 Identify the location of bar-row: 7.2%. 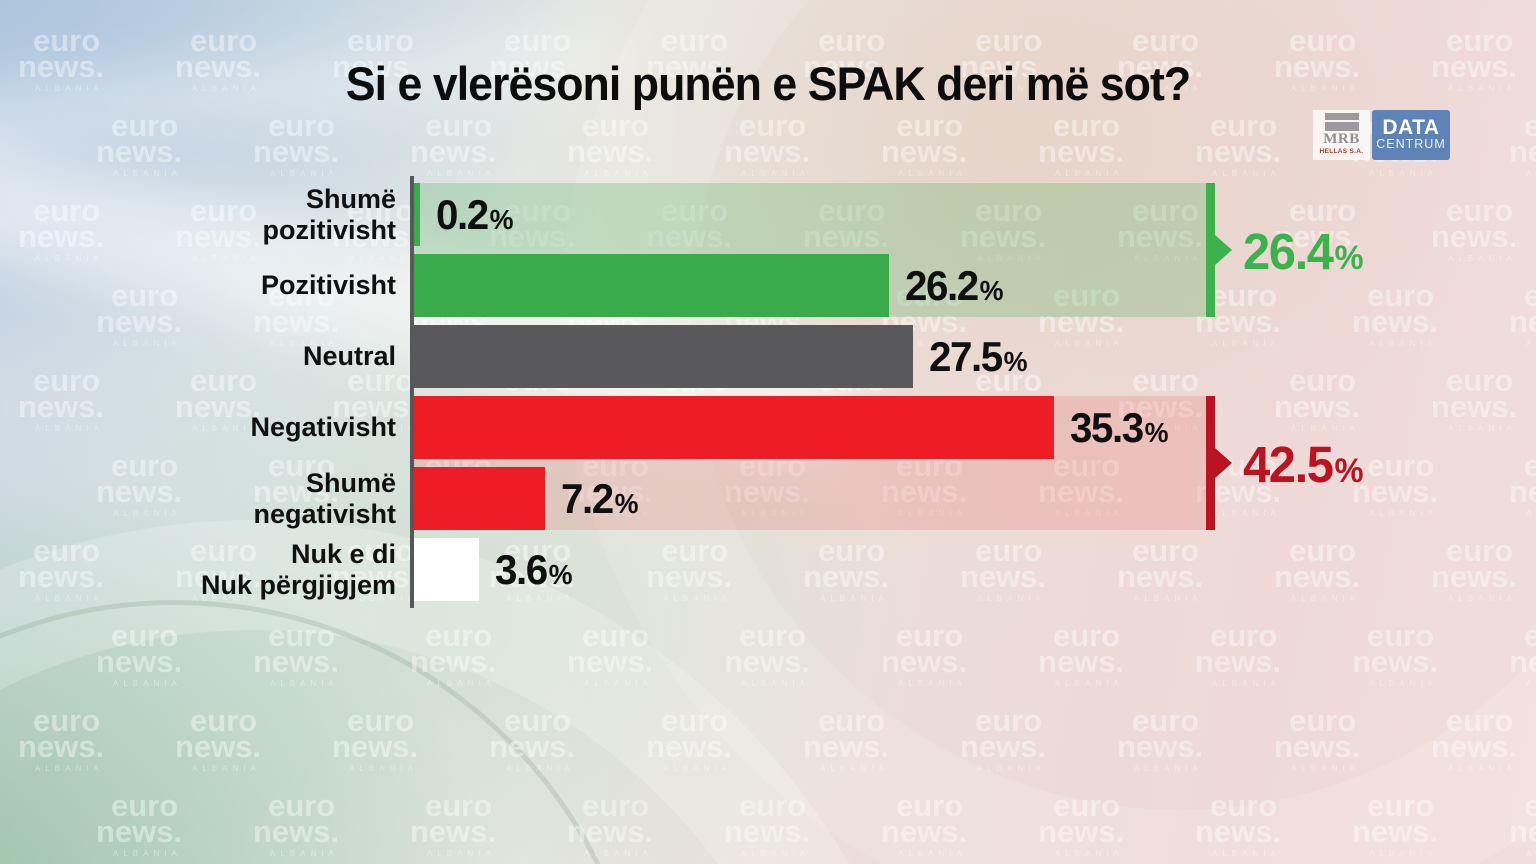
(814, 498).